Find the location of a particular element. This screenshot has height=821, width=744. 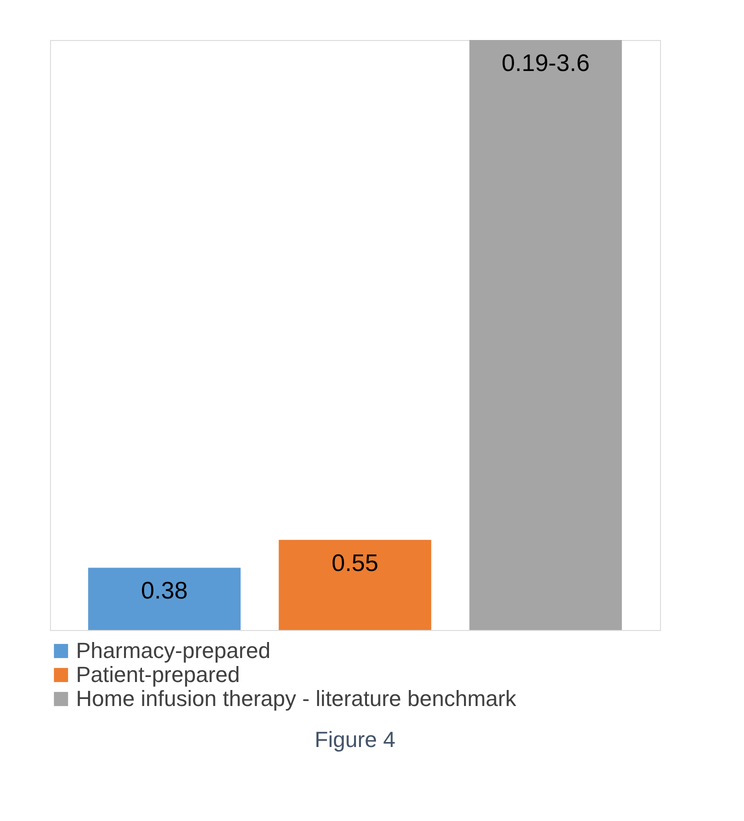

legend-label: Patient-prepared is located at coordinates (158, 674).